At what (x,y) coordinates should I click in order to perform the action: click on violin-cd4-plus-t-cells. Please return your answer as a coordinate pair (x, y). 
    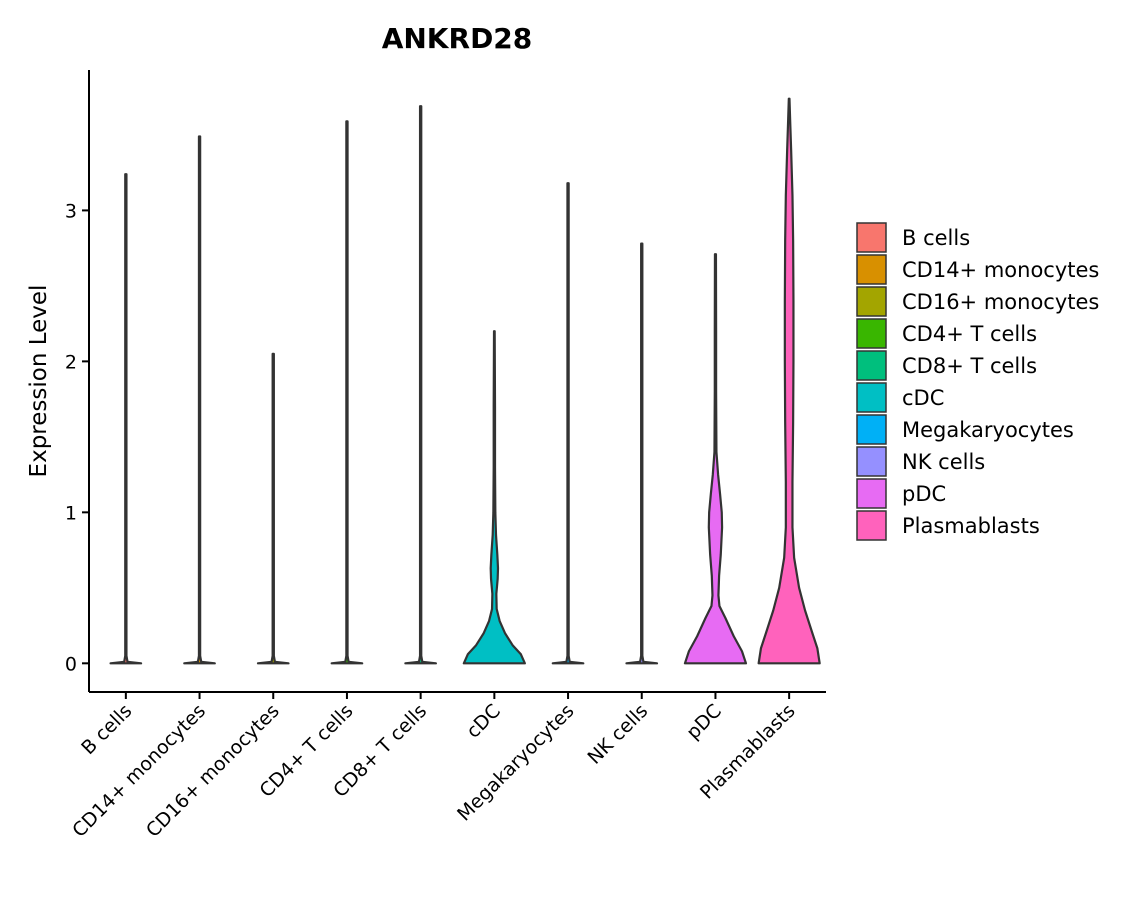
    Looking at the image, I should click on (347, 392).